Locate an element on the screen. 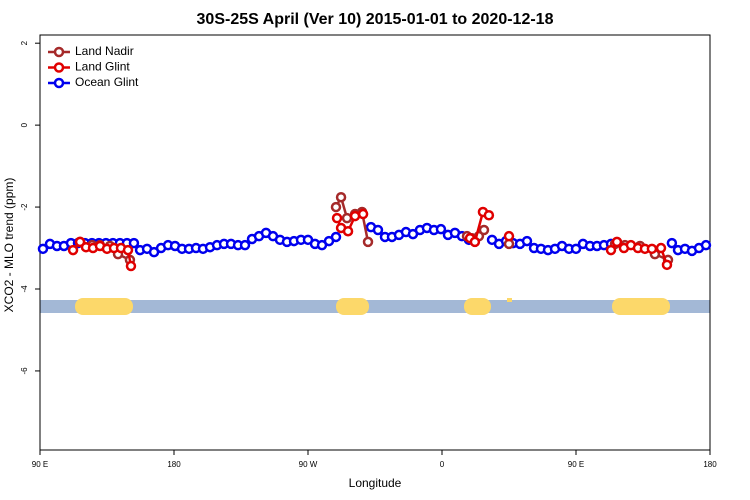  y-tick-label: 2 is located at coordinates (24, 42).